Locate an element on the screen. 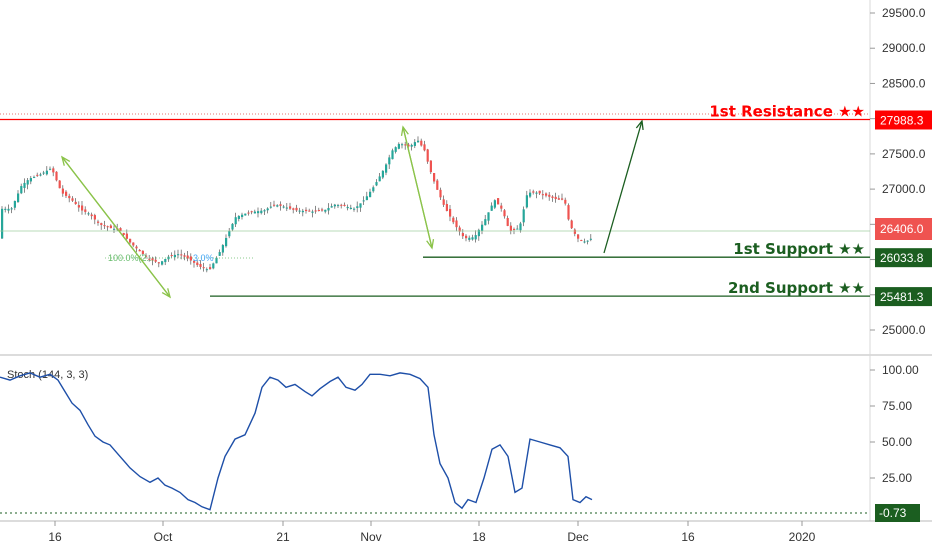  level-label: 2nd Support ★★ is located at coordinates (796, 288).